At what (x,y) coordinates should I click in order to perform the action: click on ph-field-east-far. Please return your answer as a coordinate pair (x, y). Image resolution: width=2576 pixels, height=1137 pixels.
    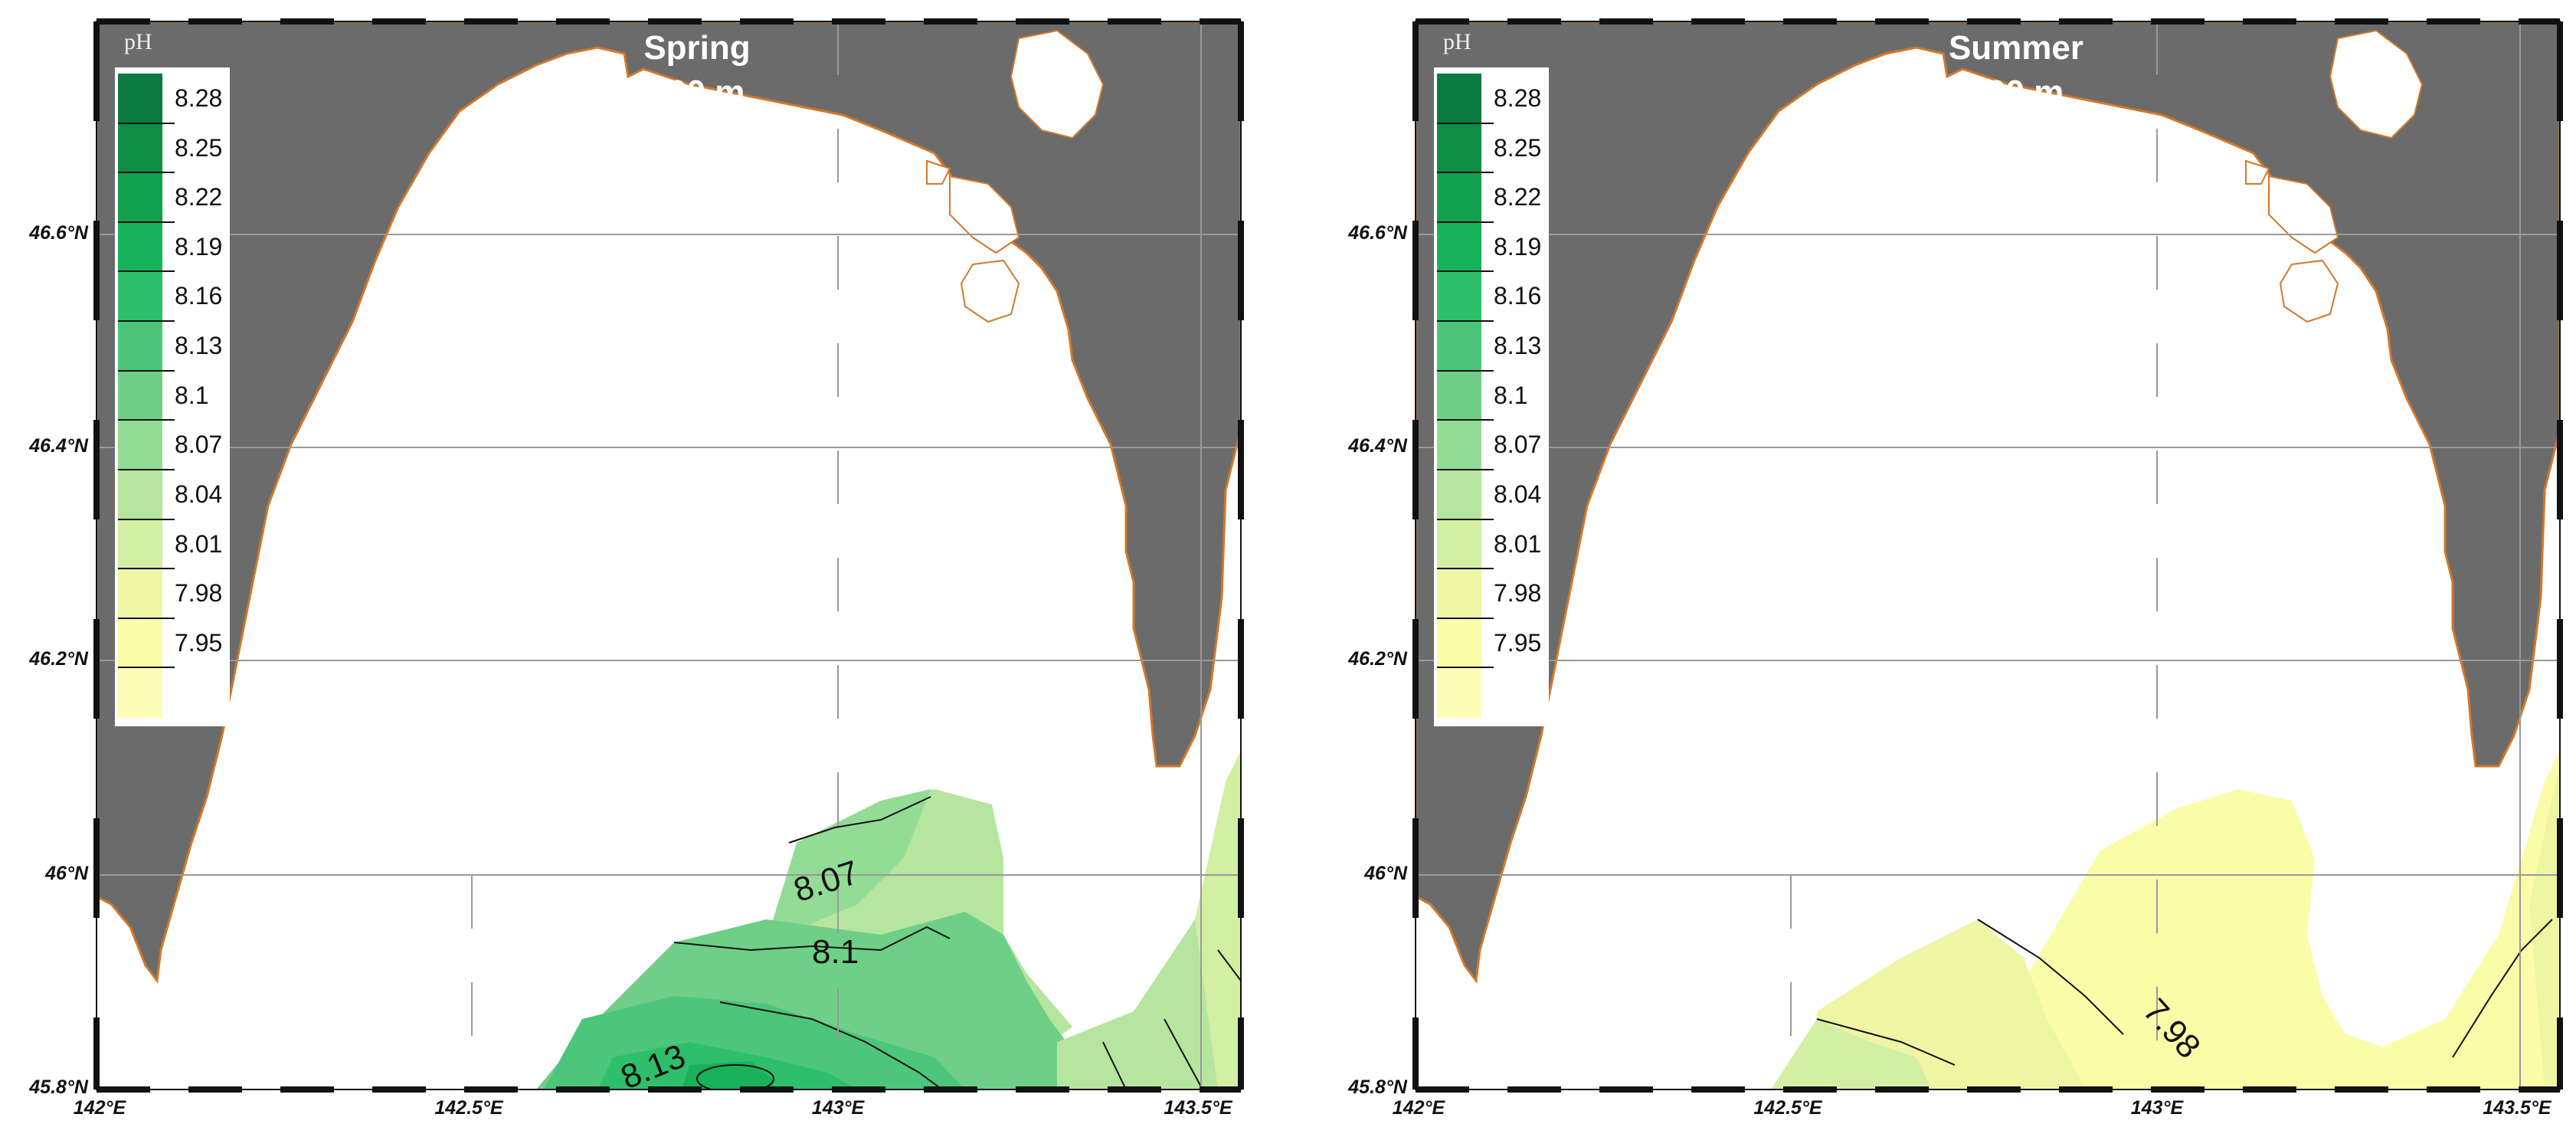
    Looking at the image, I should click on (1218, 920).